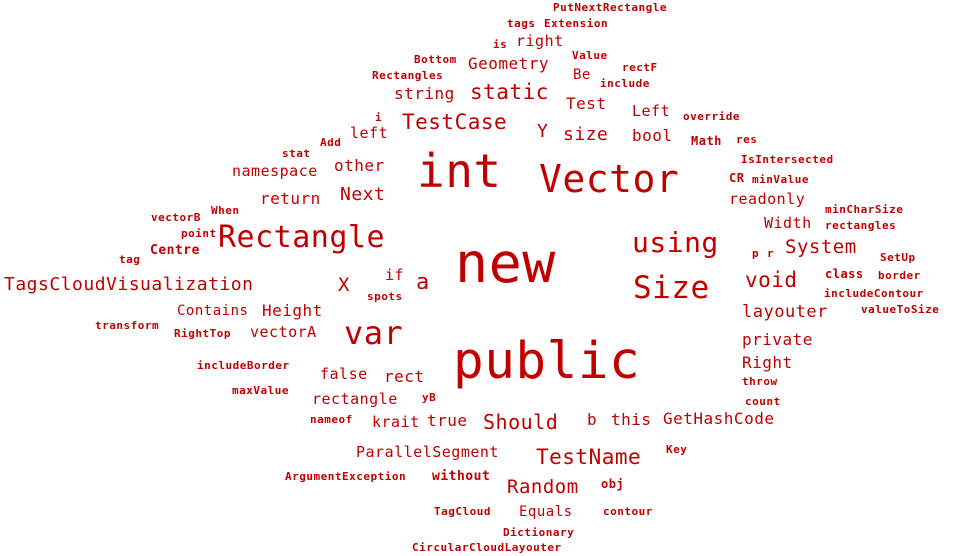 The height and width of the screenshot is (556, 954). Describe the element at coordinates (396, 422) in the screenshot. I see `cloud-word: krait` at that location.